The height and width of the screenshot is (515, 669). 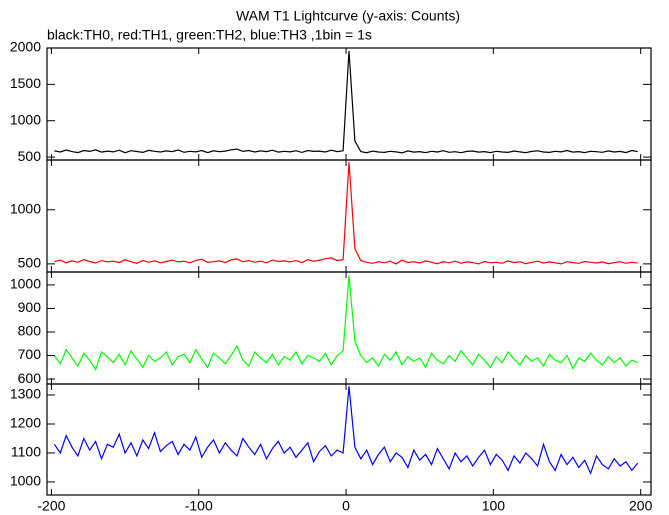 I want to click on x-tick-label: 200, so click(x=641, y=506).